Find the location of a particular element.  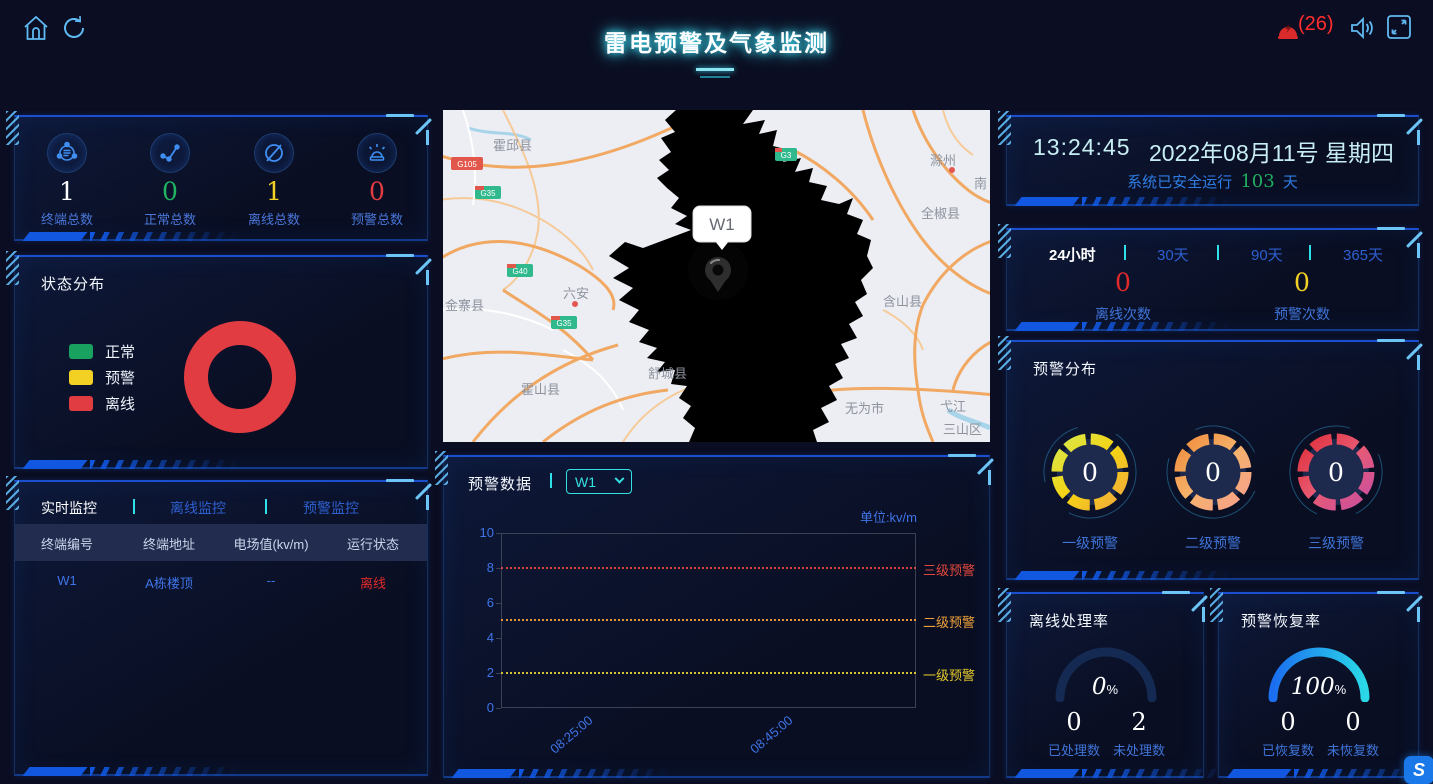

table-header: 终端编号 终端地址 电场值(kv/m) 运行状态 is located at coordinates (221, 542).